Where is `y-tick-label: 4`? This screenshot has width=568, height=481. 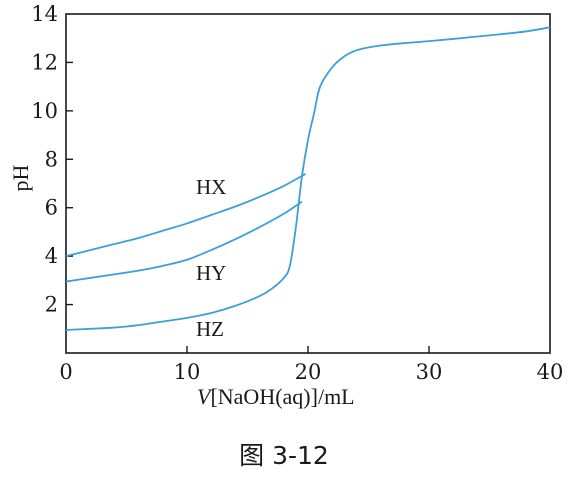 y-tick-label: 4 is located at coordinates (51, 256).